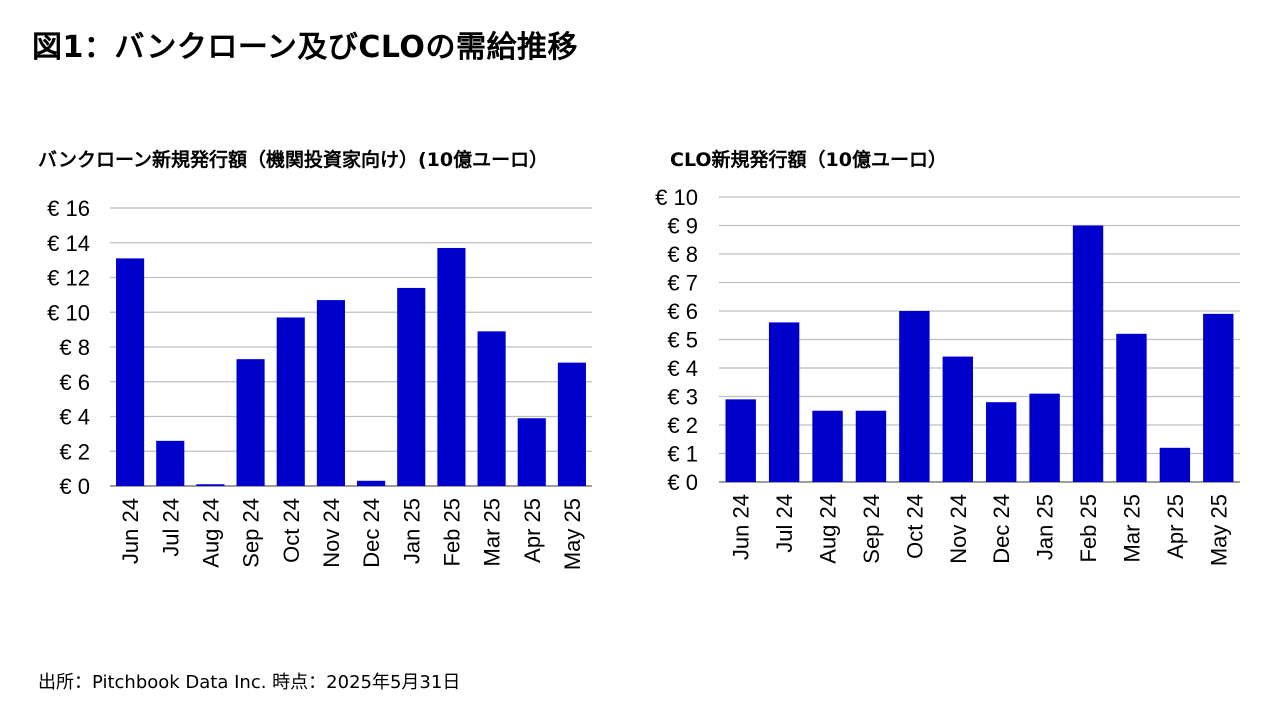  Describe the element at coordinates (293, 160) in the screenshot. I see `bank-loan-chart-title: バンクローン新規発行額（機関投資家向け）(10億ユーロ）` at that location.